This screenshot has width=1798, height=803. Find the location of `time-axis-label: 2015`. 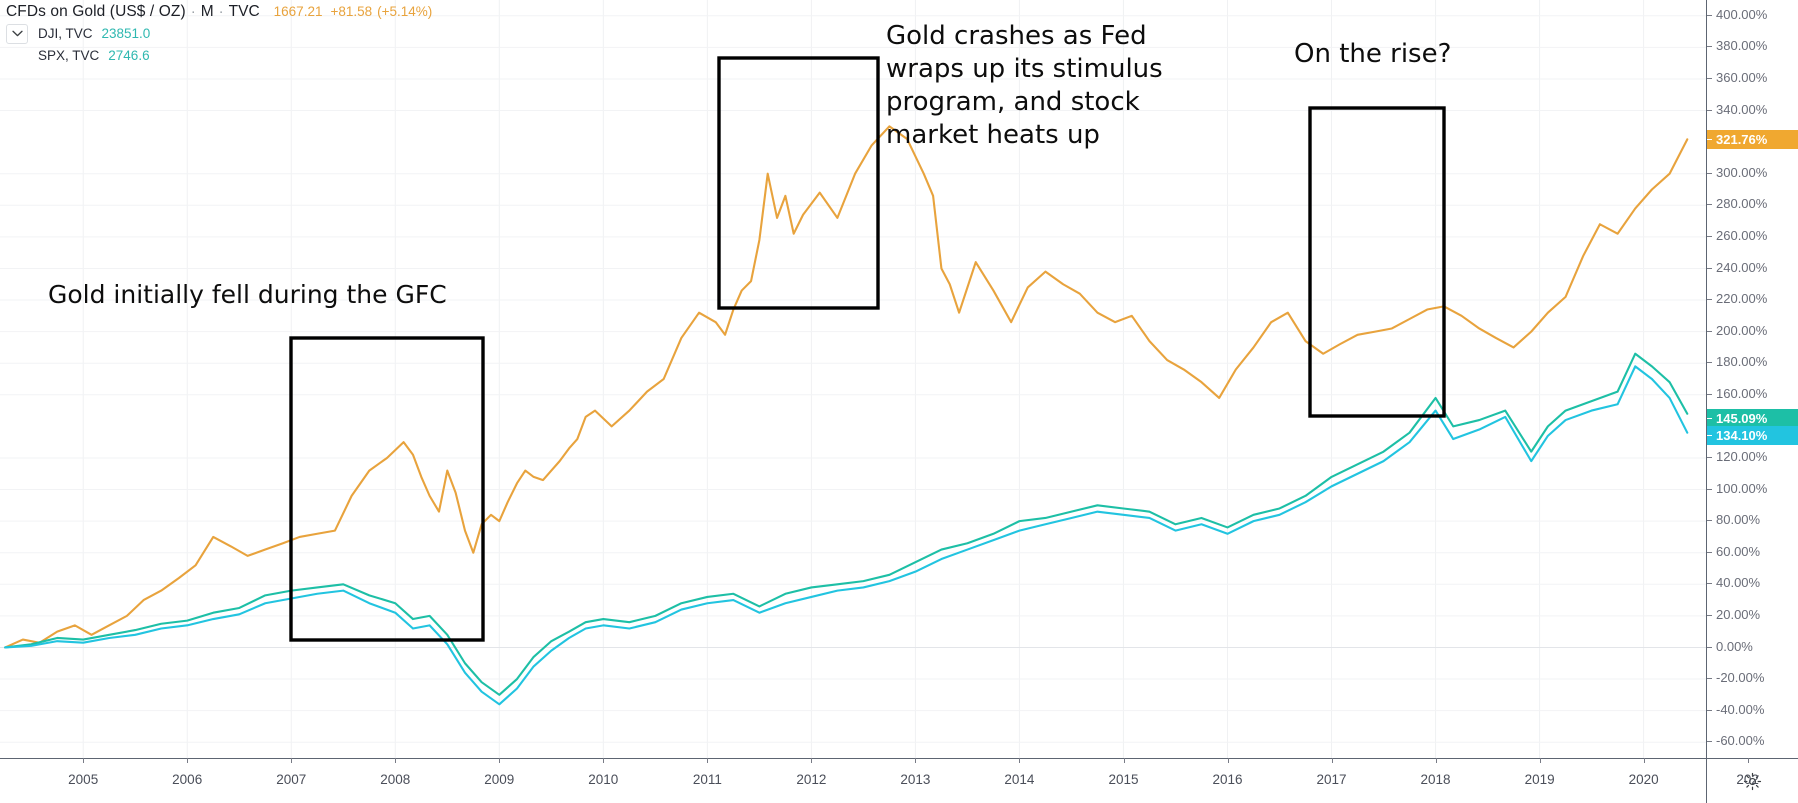

time-axis-label: 2015 is located at coordinates (1123, 779).